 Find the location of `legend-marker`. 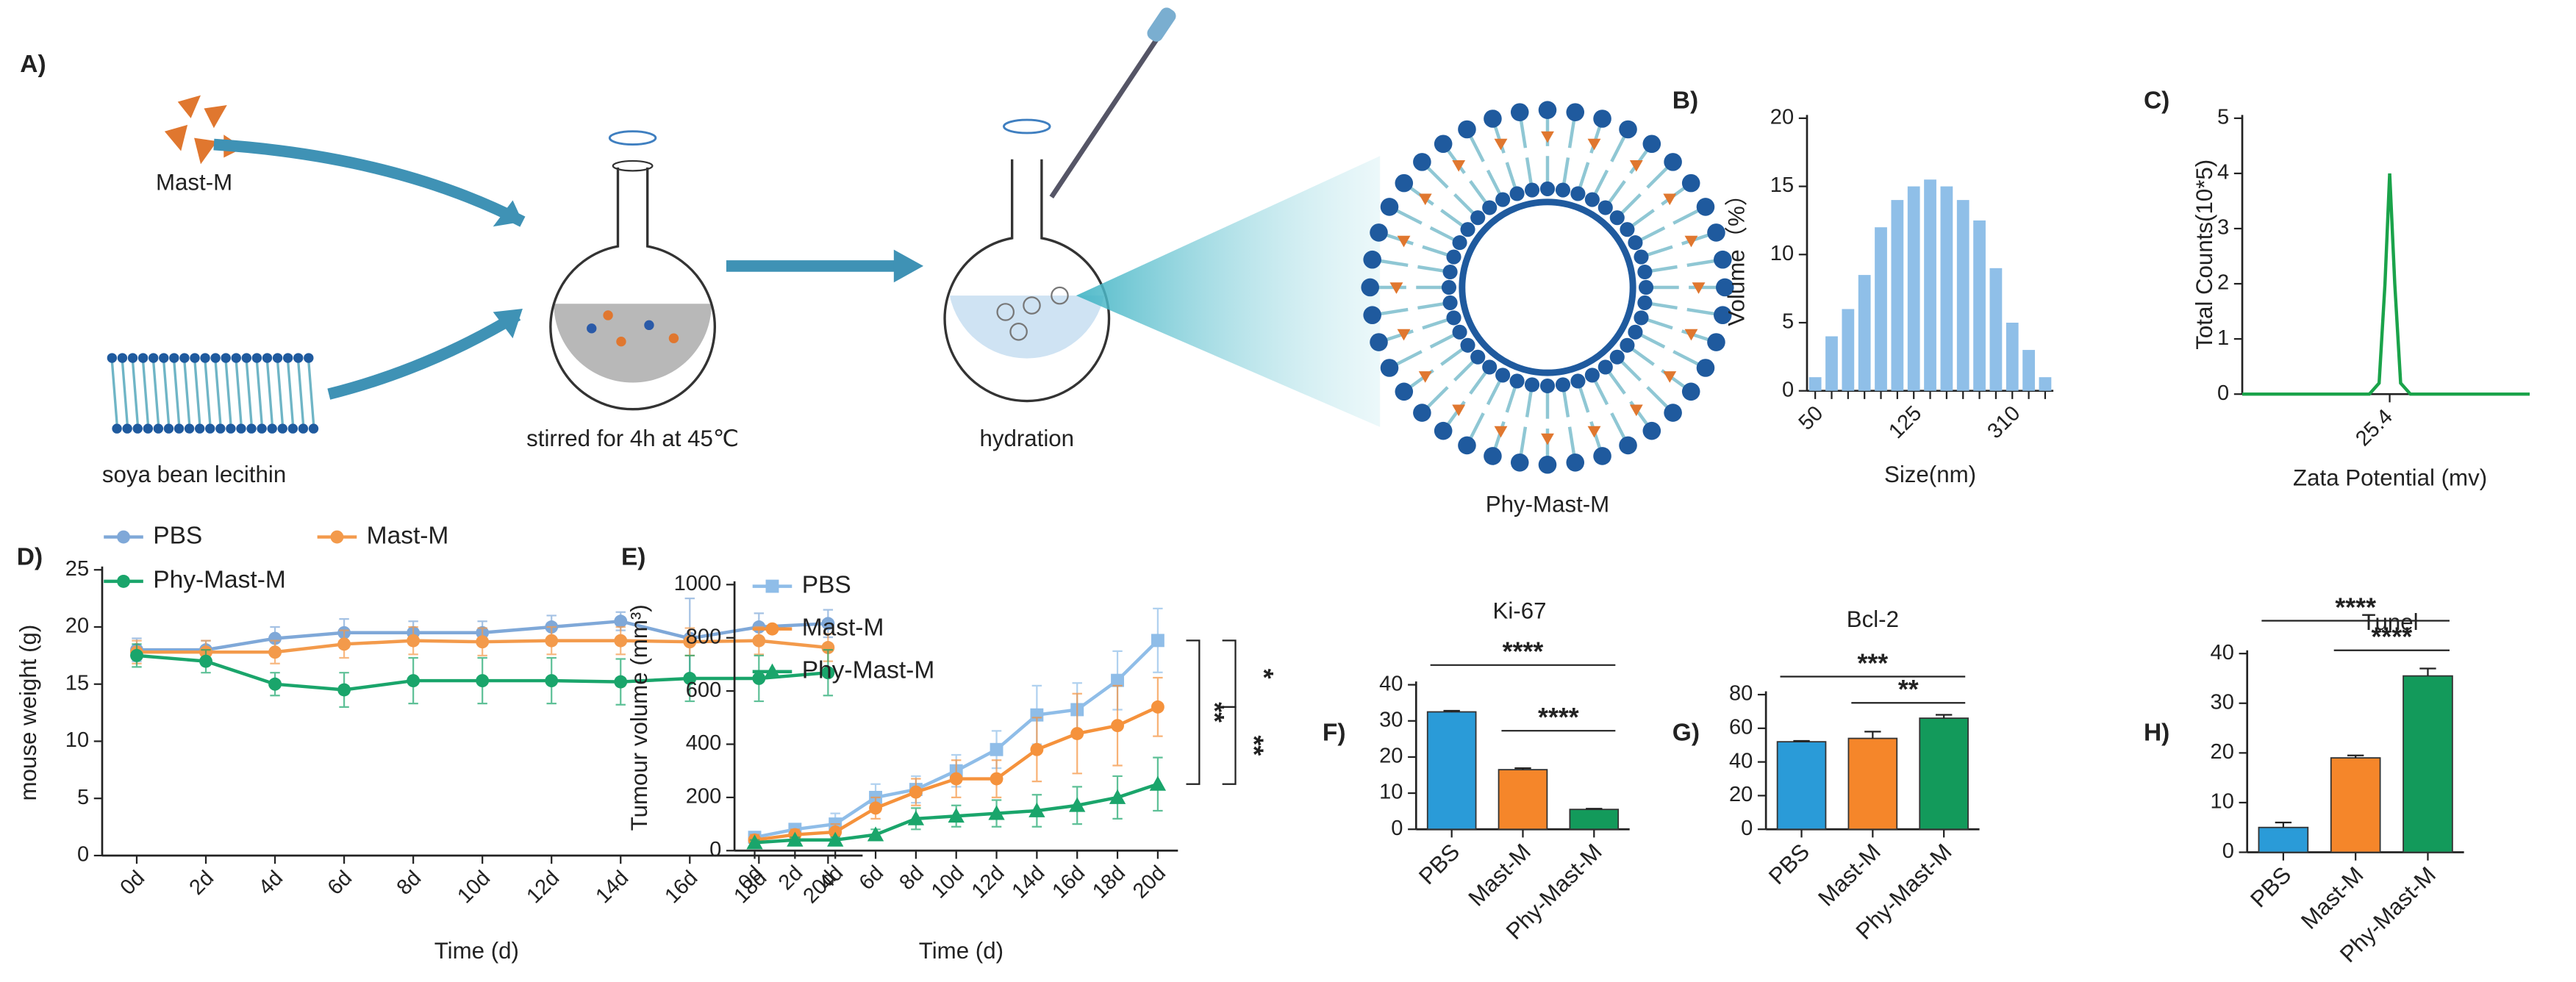

legend-marker is located at coordinates (337, 537).